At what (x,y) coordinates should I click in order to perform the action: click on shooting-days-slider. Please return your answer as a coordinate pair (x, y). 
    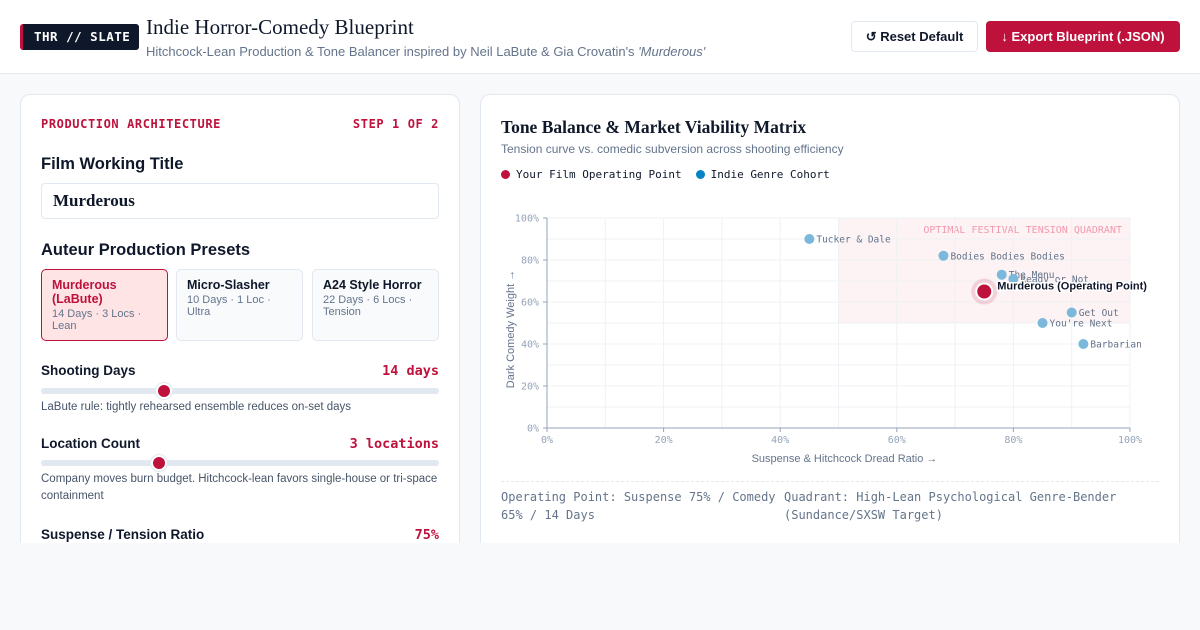
    Looking at the image, I should click on (240, 391).